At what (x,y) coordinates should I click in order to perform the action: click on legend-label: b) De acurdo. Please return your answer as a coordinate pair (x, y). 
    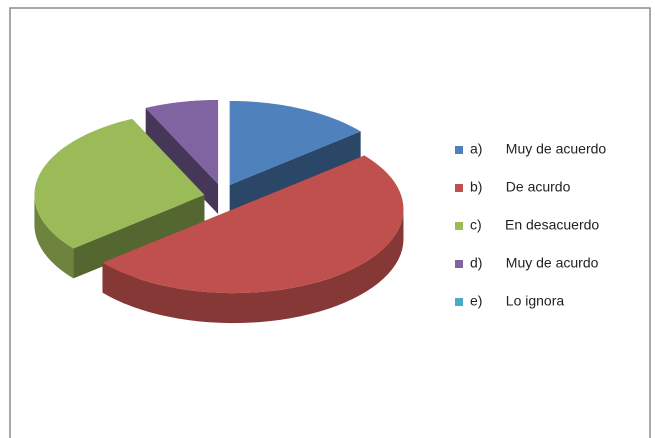
    Looking at the image, I should click on (520, 187).